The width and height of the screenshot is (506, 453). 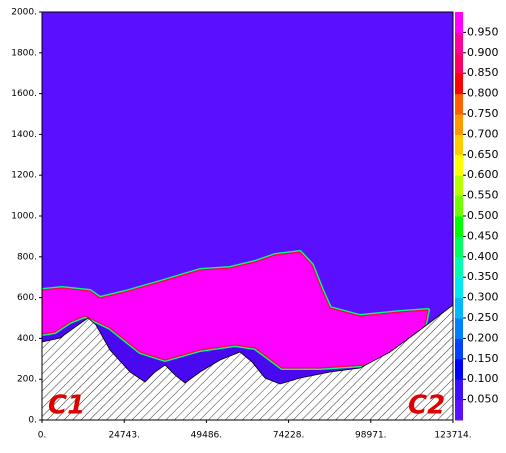 I want to click on y-tick-label: 200., so click(x=27, y=380).